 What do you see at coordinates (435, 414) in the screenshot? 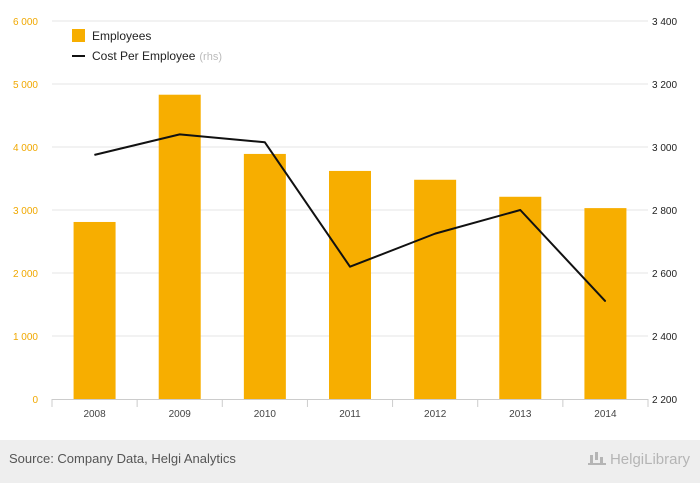
I see `x-tick-label: 2012` at bounding box center [435, 414].